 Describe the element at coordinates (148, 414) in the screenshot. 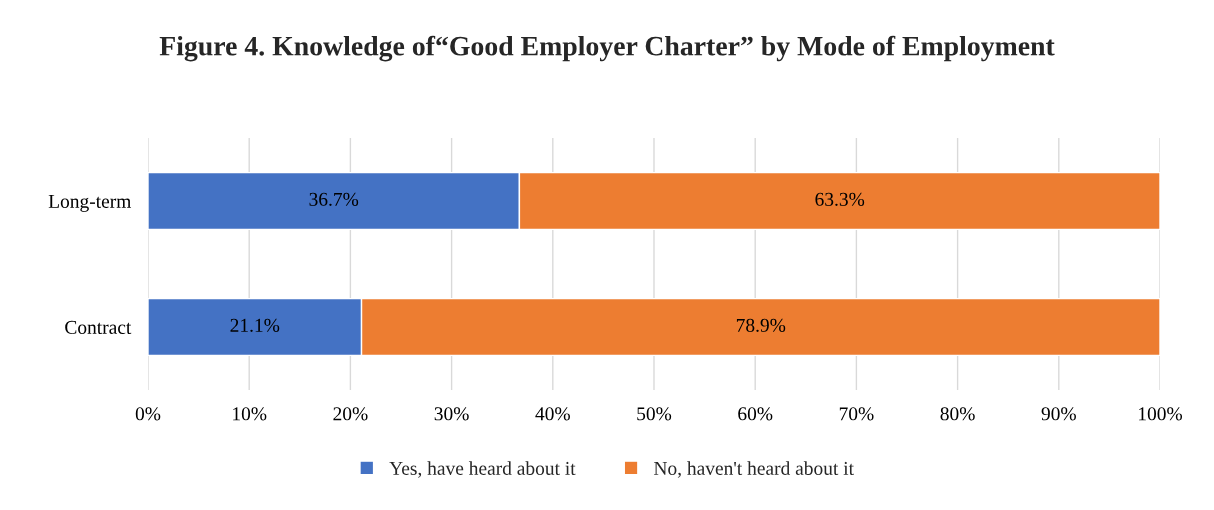

I see `x-tick-label: 0%` at that location.